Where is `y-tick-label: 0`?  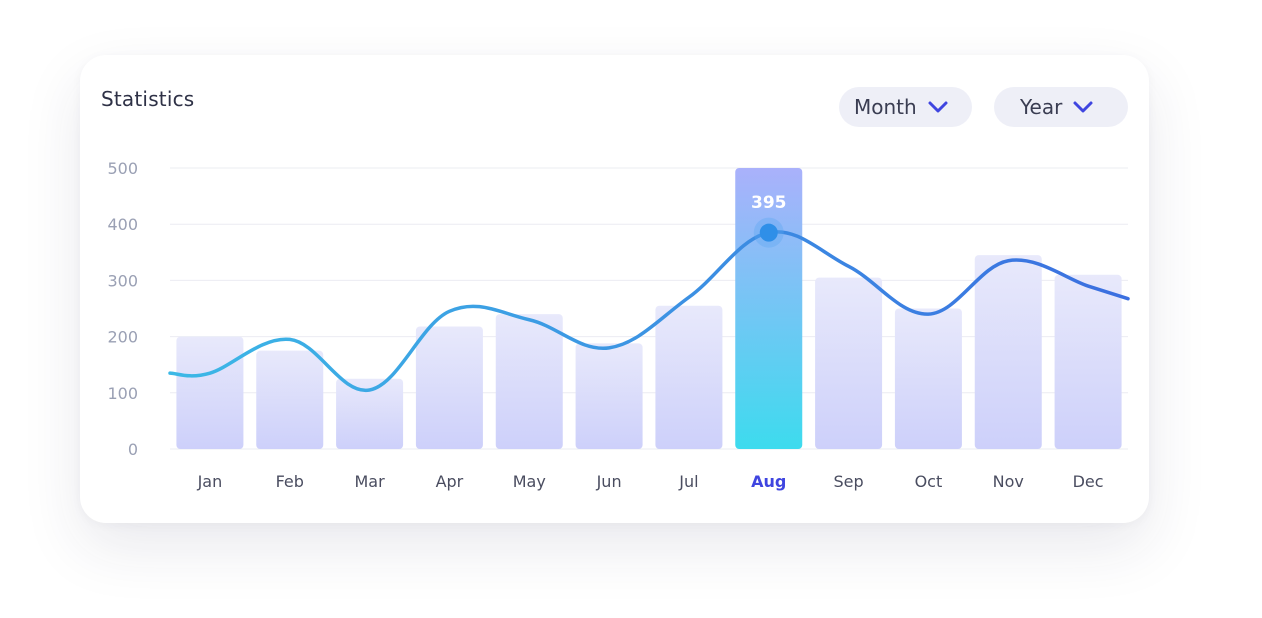
y-tick-label: 0 is located at coordinates (133, 449).